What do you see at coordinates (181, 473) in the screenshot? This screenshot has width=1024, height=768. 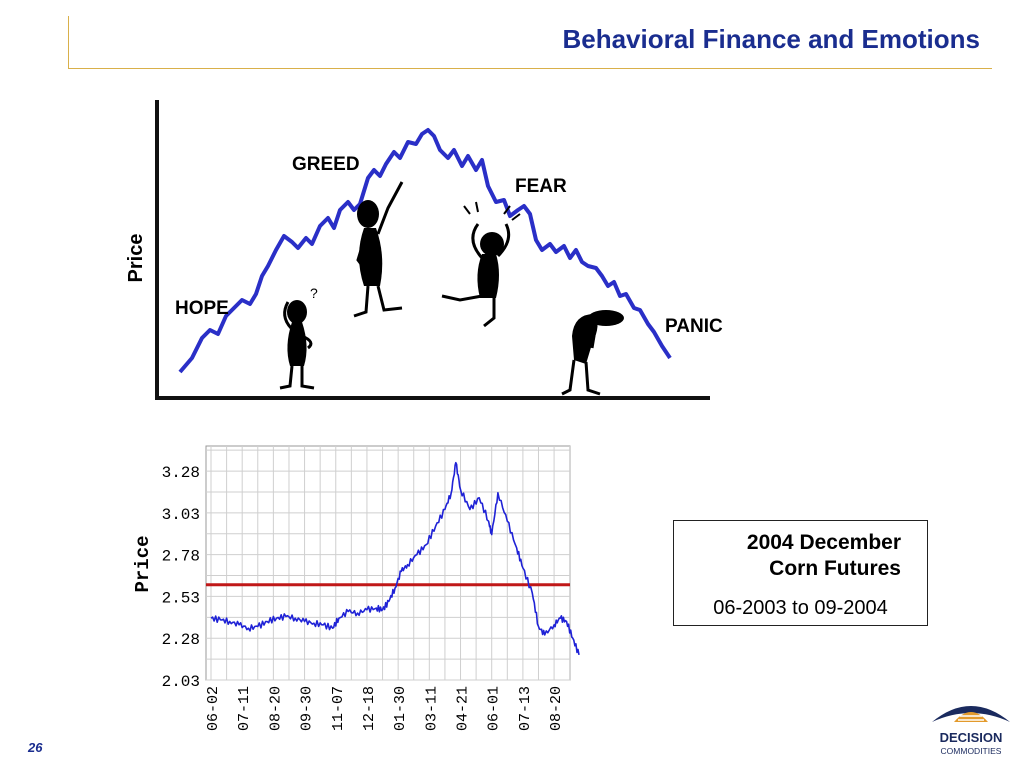 I see `y-tick-label: 3.28` at bounding box center [181, 473].